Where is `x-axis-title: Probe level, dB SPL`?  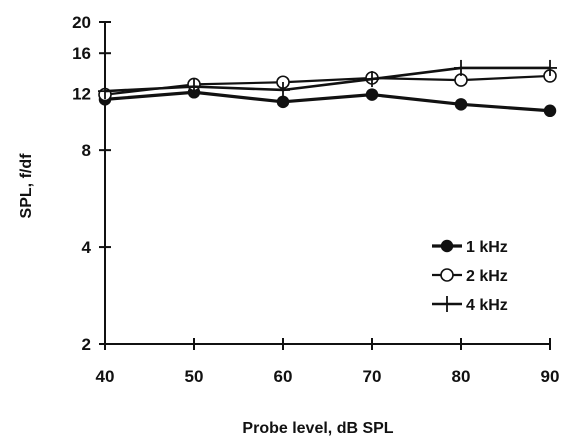
x-axis-title: Probe level, dB SPL is located at coordinates (317, 428).